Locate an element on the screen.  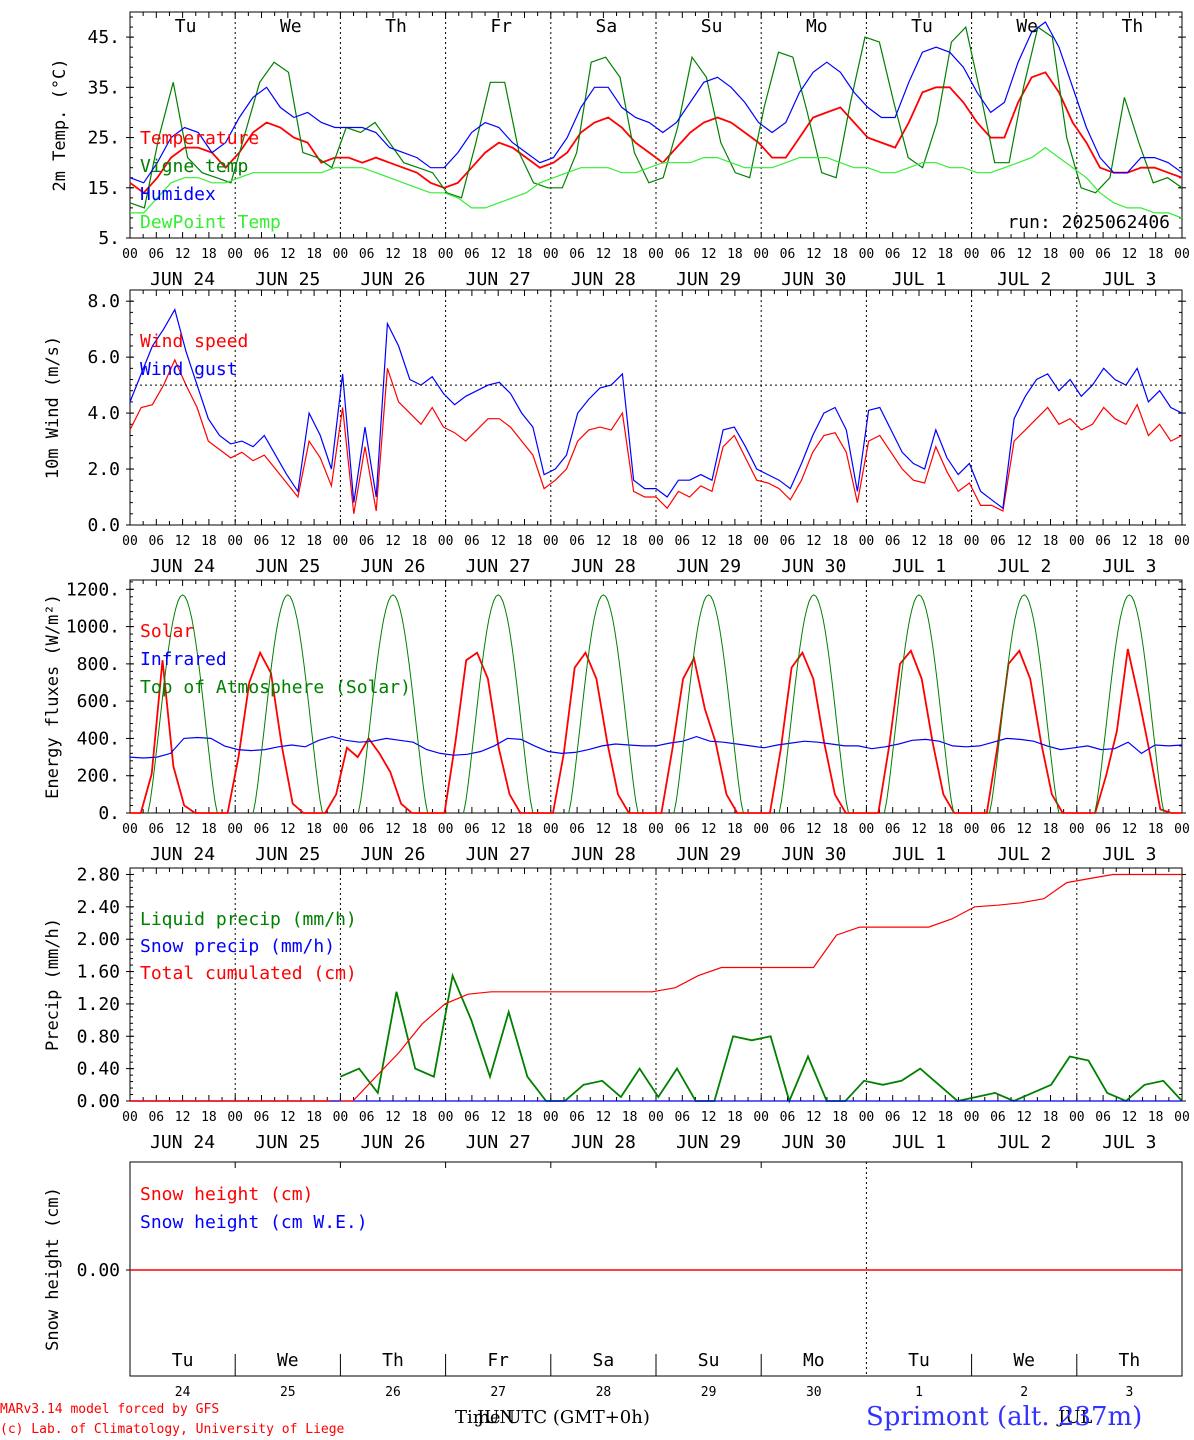
y-tick-label: 4.0 is located at coordinates (103, 413).